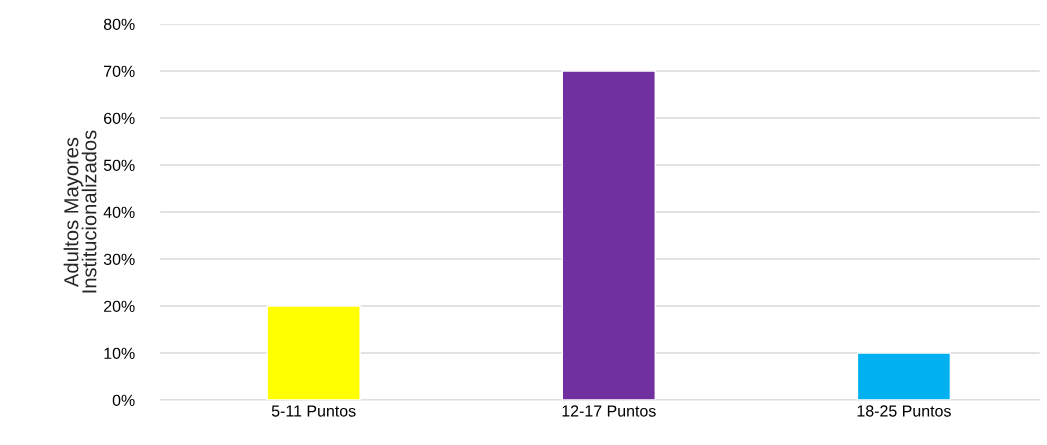  Describe the element at coordinates (80, 211) in the screenshot. I see `y-axis-title: Adultos Mayores Institucionalizados` at that location.